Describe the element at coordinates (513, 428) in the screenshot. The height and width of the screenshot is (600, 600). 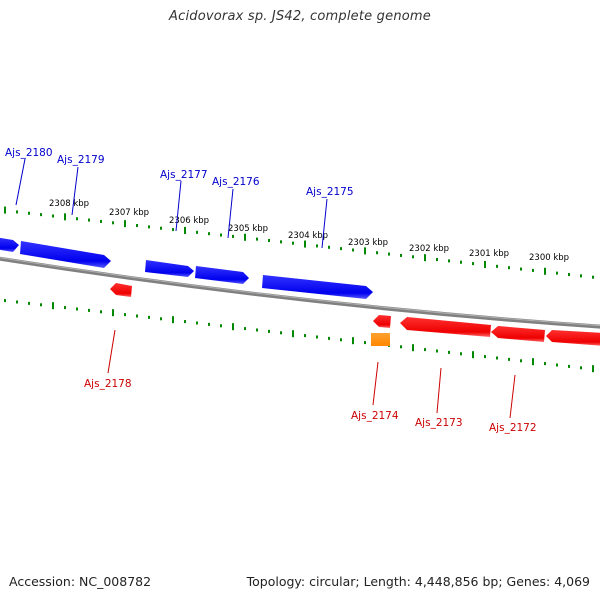
I see `gene-label-ajs-2172: Ajs_2172` at that location.